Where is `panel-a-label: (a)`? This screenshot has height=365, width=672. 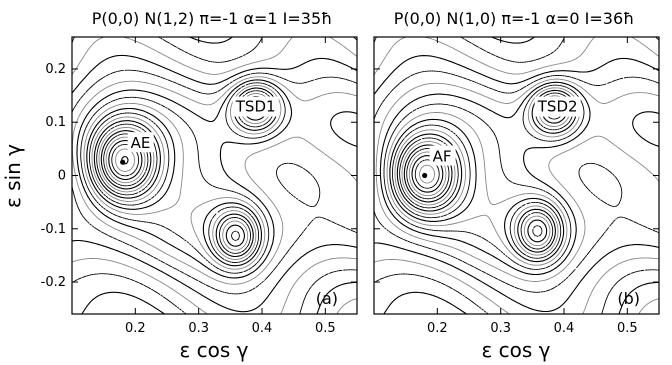 panel-a-label: (a) is located at coordinates (327, 298).